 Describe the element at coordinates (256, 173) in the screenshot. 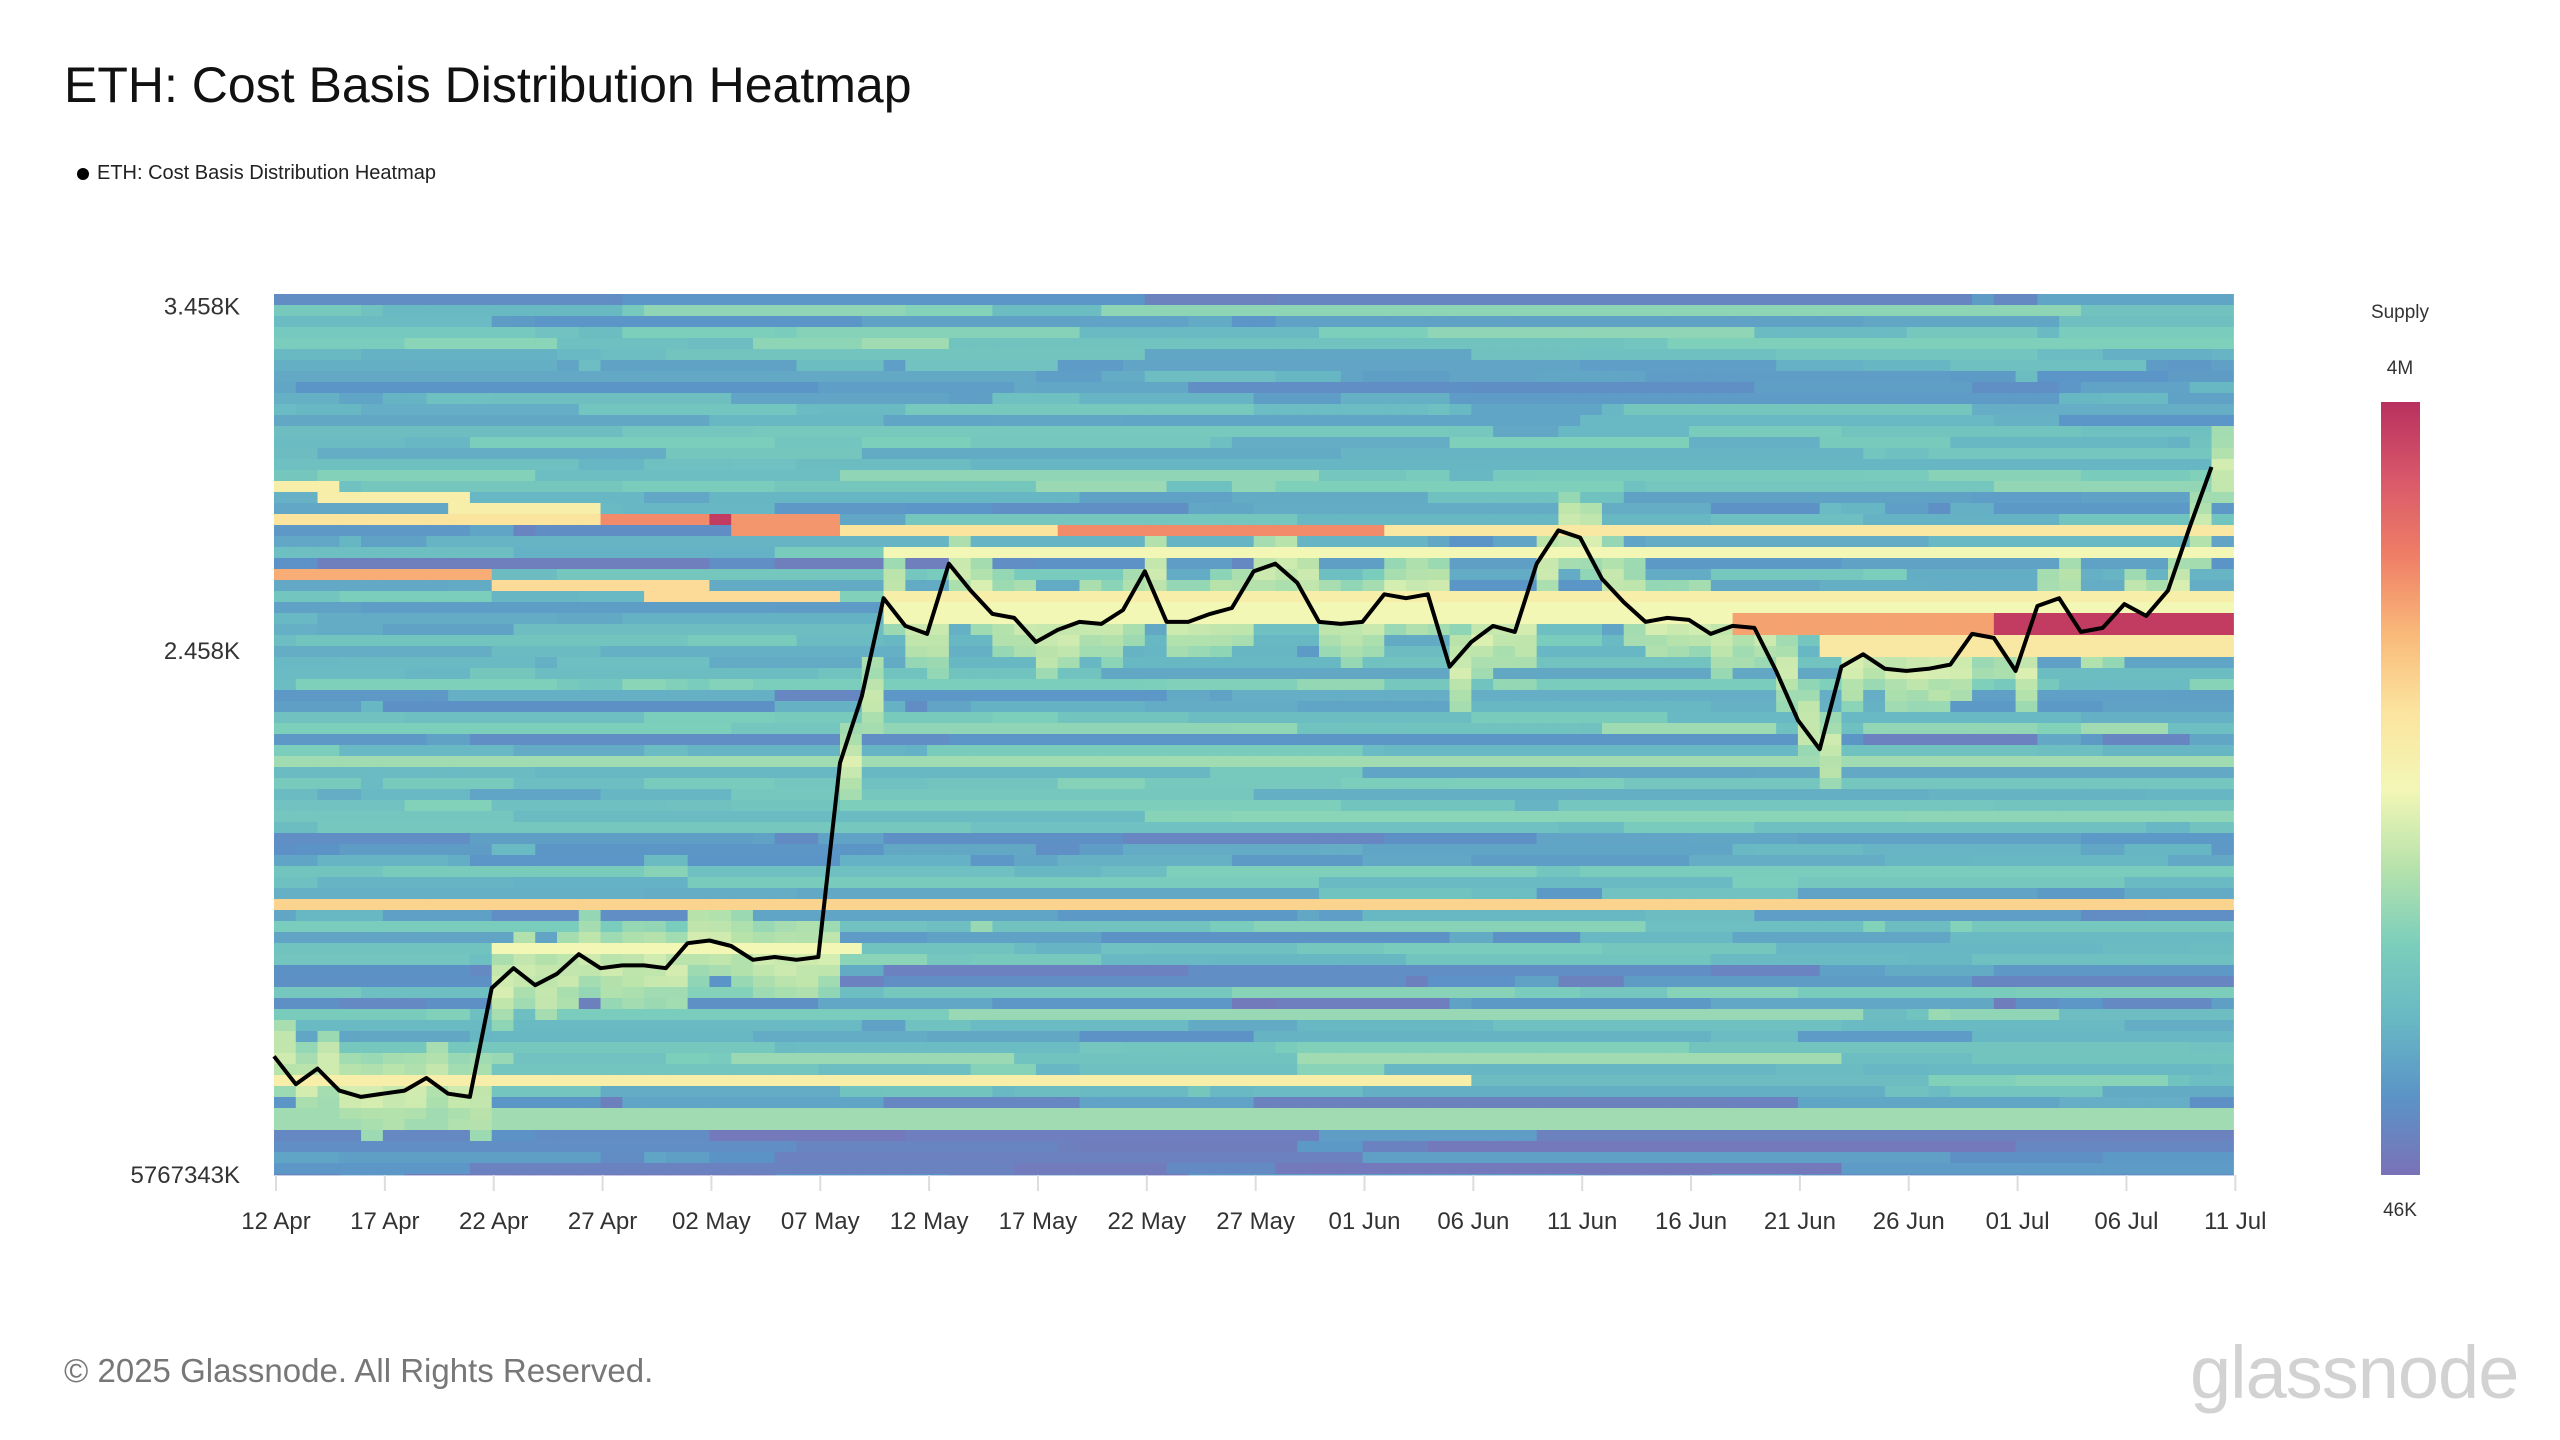

I see `legend-item: ETH: Cost Basis Distribution Heatmap` at that location.